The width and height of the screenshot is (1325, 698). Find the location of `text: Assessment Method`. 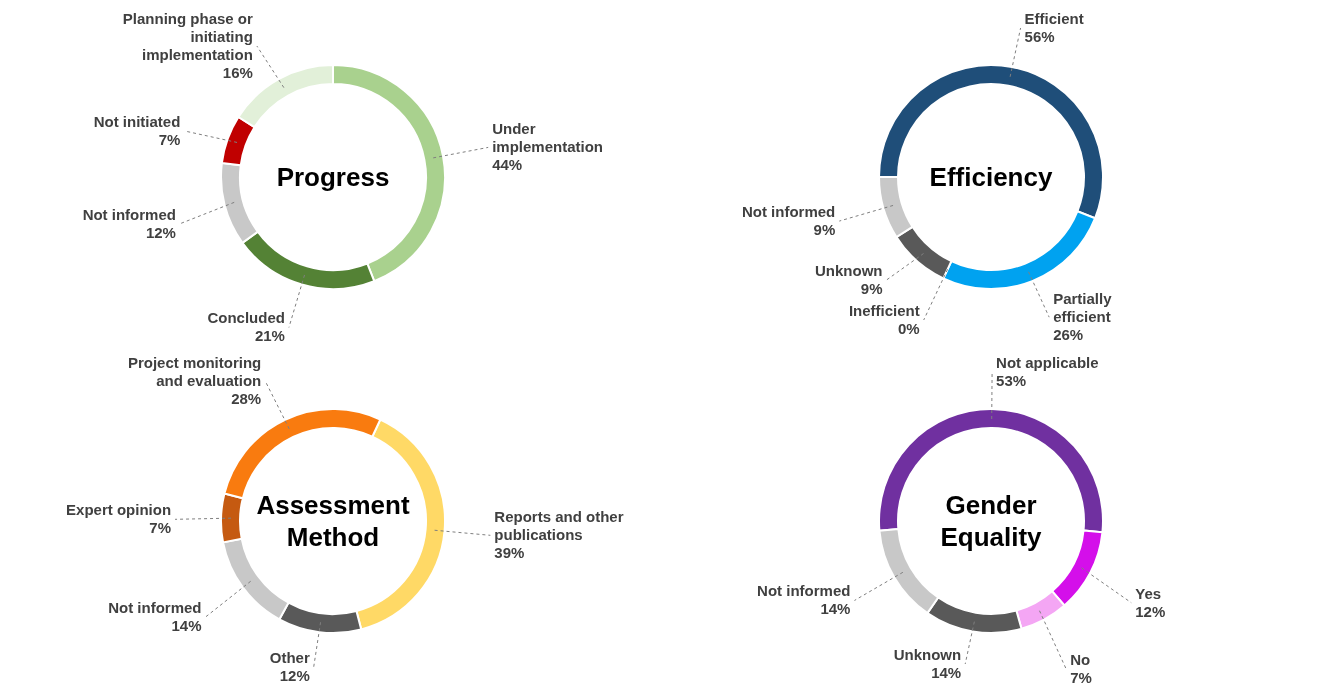

text: Assessment Method is located at coordinates (333, 521).